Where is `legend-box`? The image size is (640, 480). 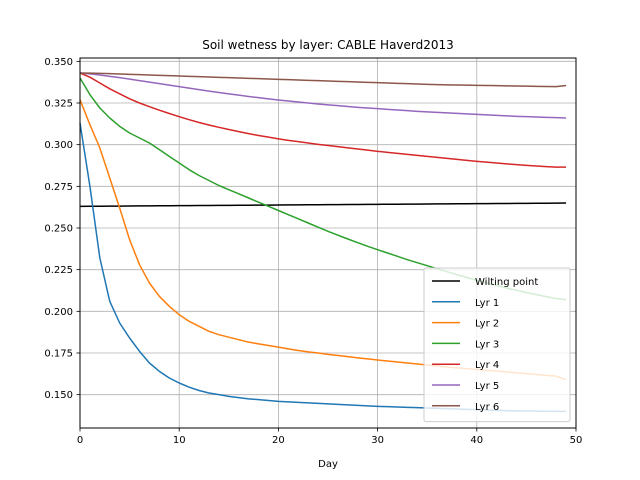 legend-box is located at coordinates (497, 345).